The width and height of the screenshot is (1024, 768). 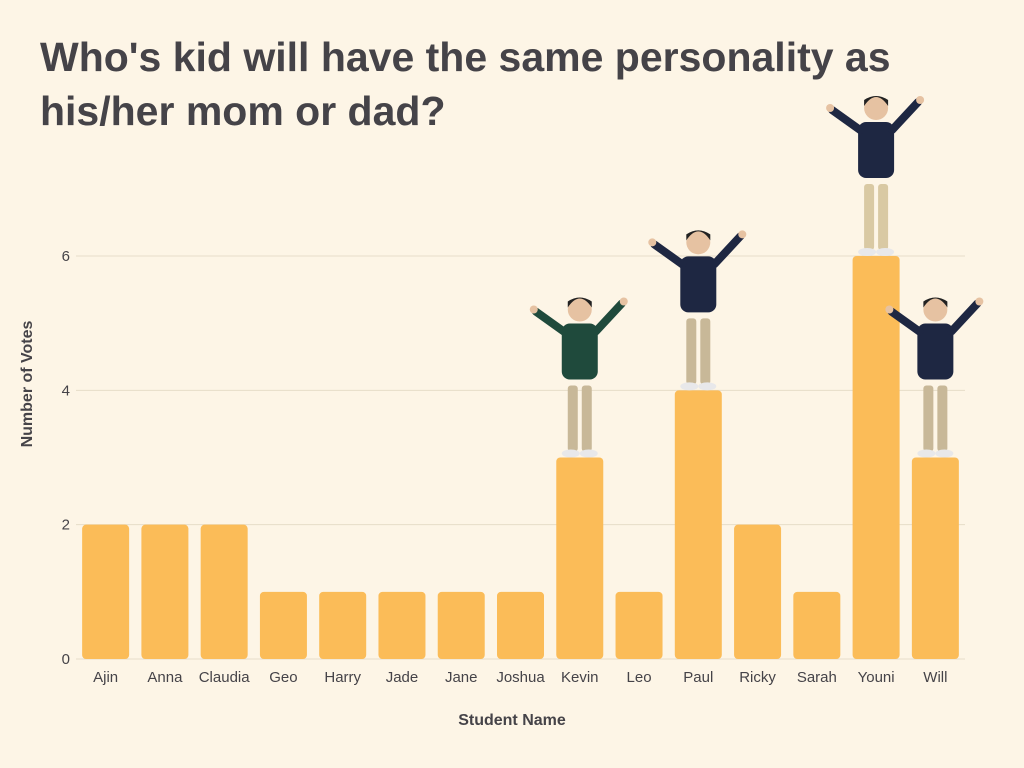 I want to click on x-tick-label: Sarah, so click(x=817, y=677).